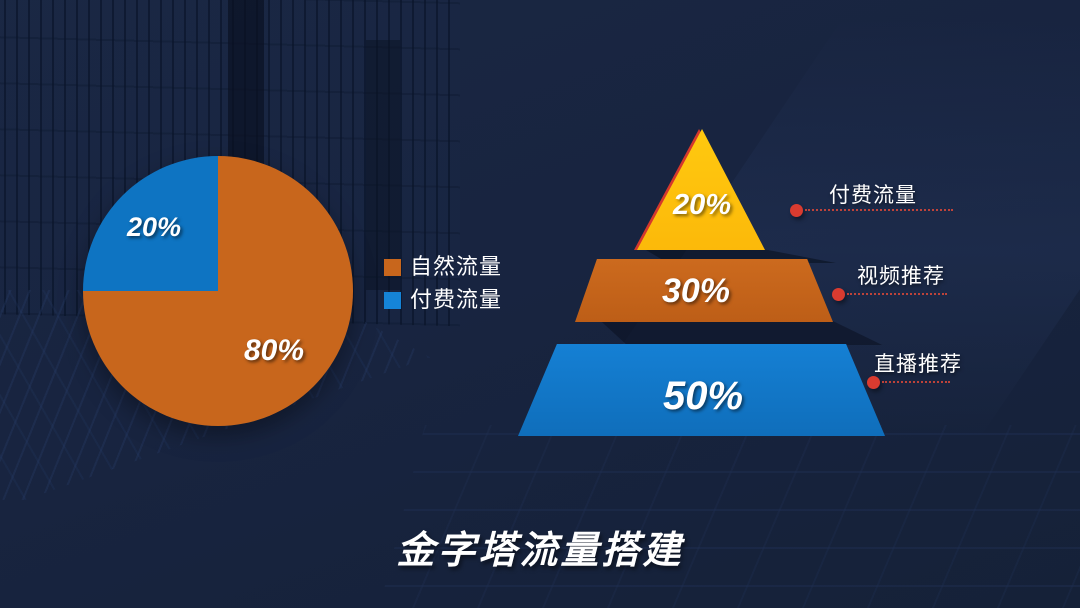 The width and height of the screenshot is (1080, 608). What do you see at coordinates (456, 266) in the screenshot?
I see `legend-label-organic: 自然流量` at bounding box center [456, 266].